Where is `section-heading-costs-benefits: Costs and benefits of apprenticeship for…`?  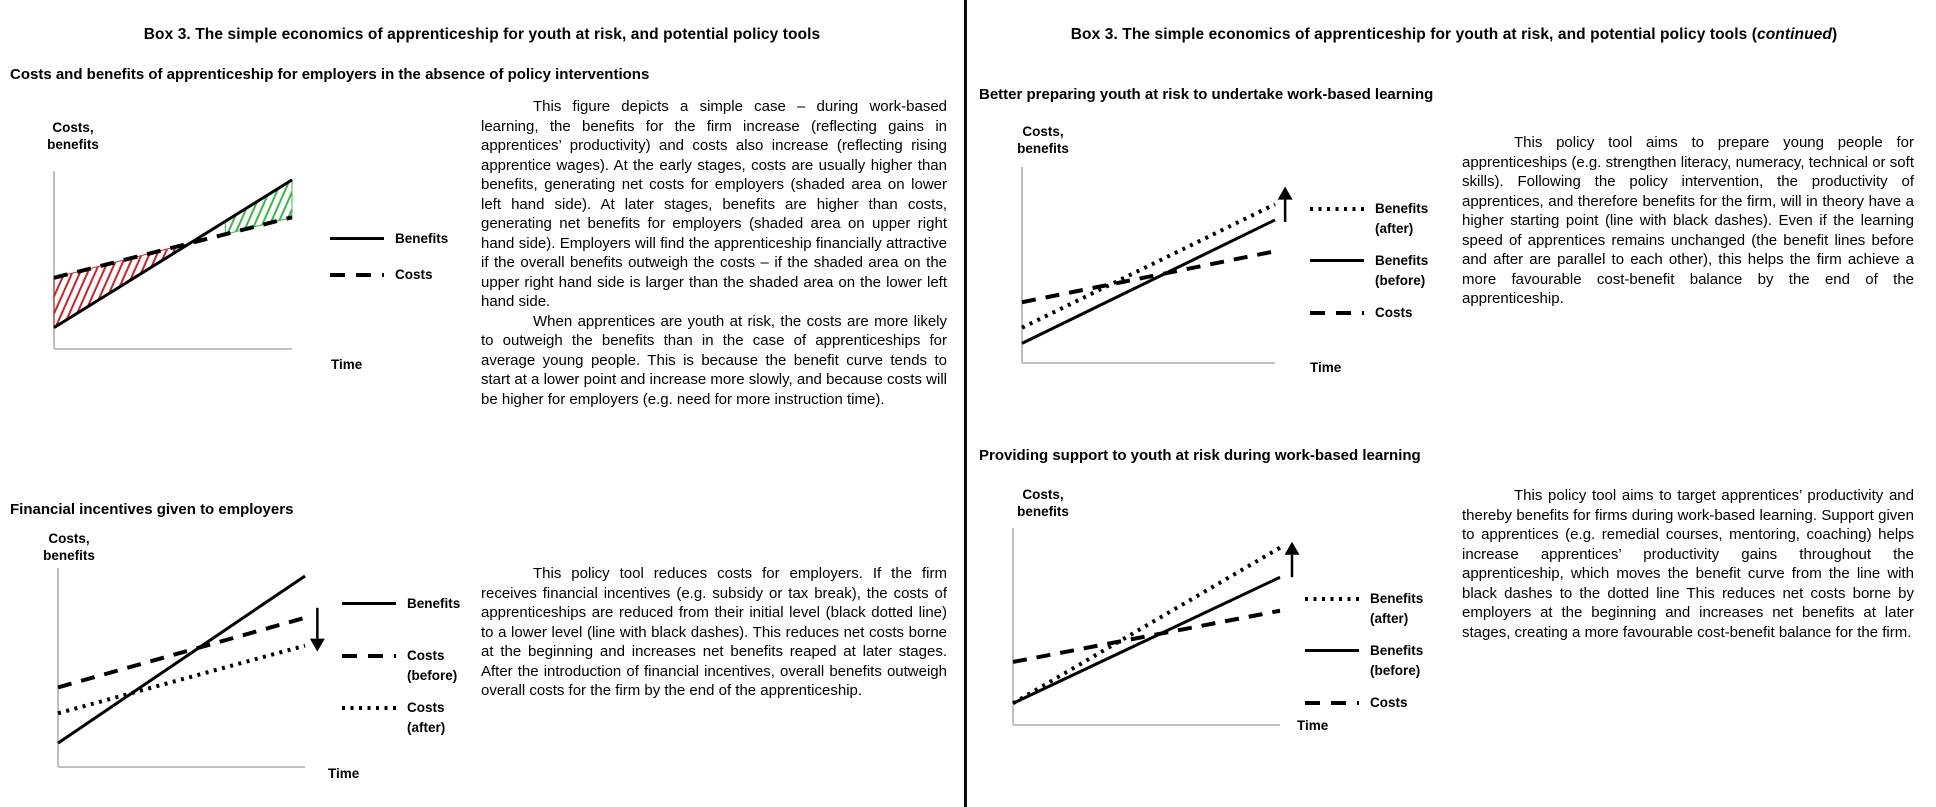 section-heading-costs-benefits: Costs and benefits of apprenticeship for… is located at coordinates (330, 74).